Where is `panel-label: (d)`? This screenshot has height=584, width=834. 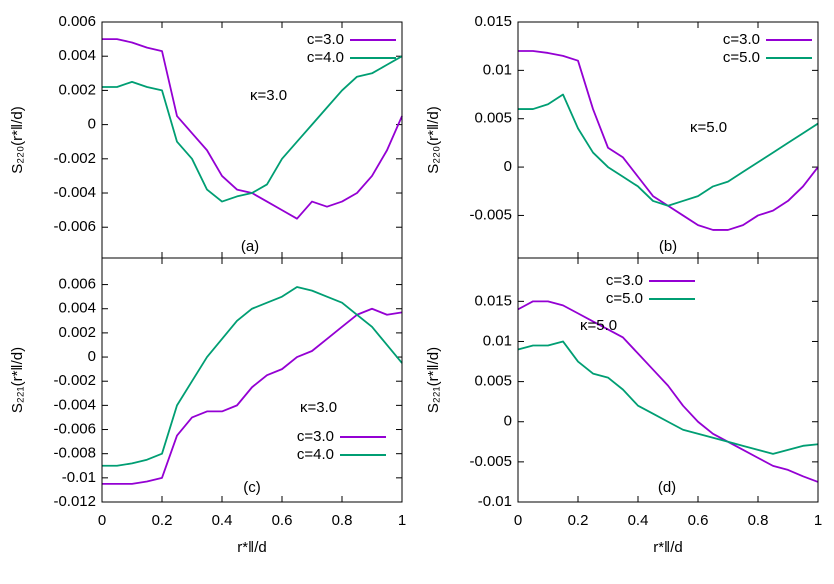
panel-label: (d) is located at coordinates (667, 487).